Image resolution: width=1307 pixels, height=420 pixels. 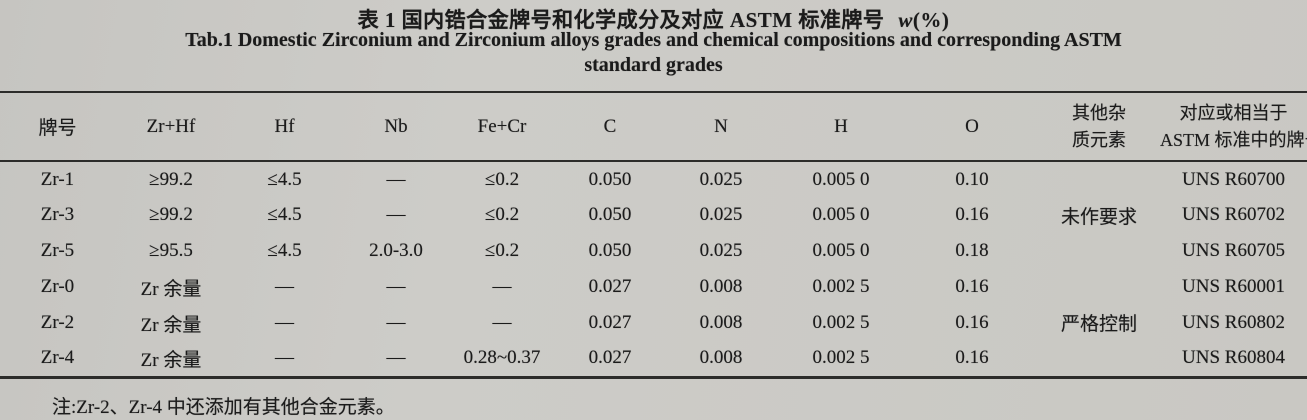 I want to click on cell-grade: Zr-0, so click(x=57, y=286).